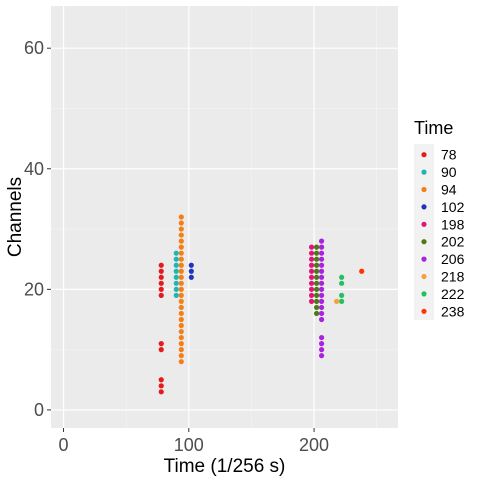  Describe the element at coordinates (453, 224) in the screenshot. I see `legend-label-198: 198` at that location.